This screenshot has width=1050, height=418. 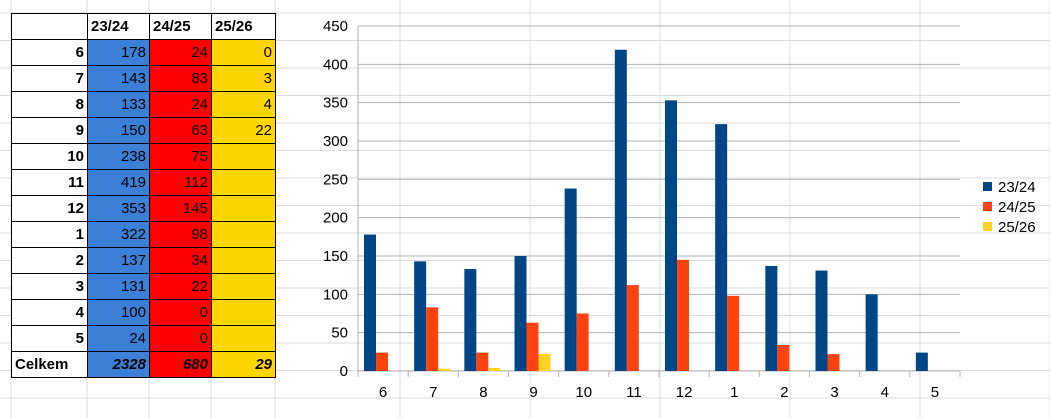 What do you see at coordinates (243, 130) in the screenshot?
I see `value-cell-25-26: 22` at bounding box center [243, 130].